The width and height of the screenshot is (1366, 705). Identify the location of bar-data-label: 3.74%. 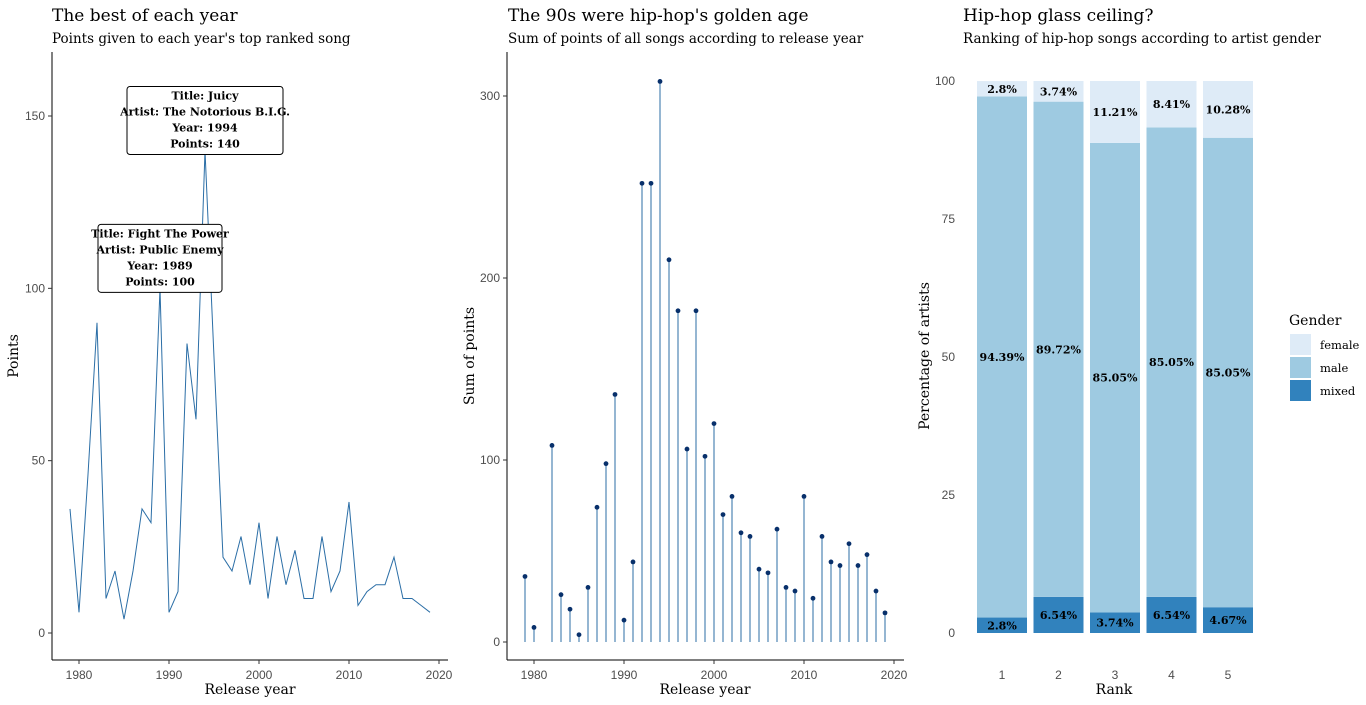
(1059, 91).